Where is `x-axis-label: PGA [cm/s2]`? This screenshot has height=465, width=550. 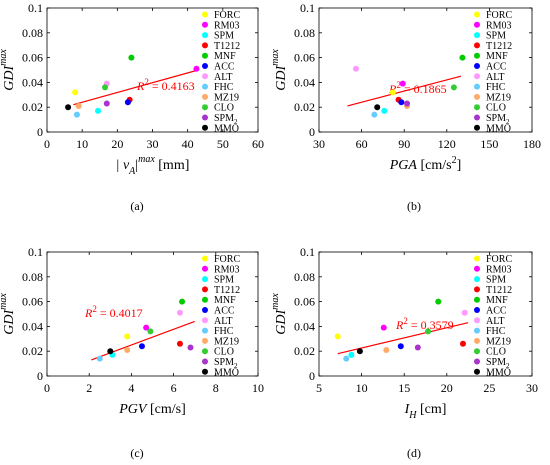
x-axis-label: PGA [cm/s2] is located at coordinates (425, 164).